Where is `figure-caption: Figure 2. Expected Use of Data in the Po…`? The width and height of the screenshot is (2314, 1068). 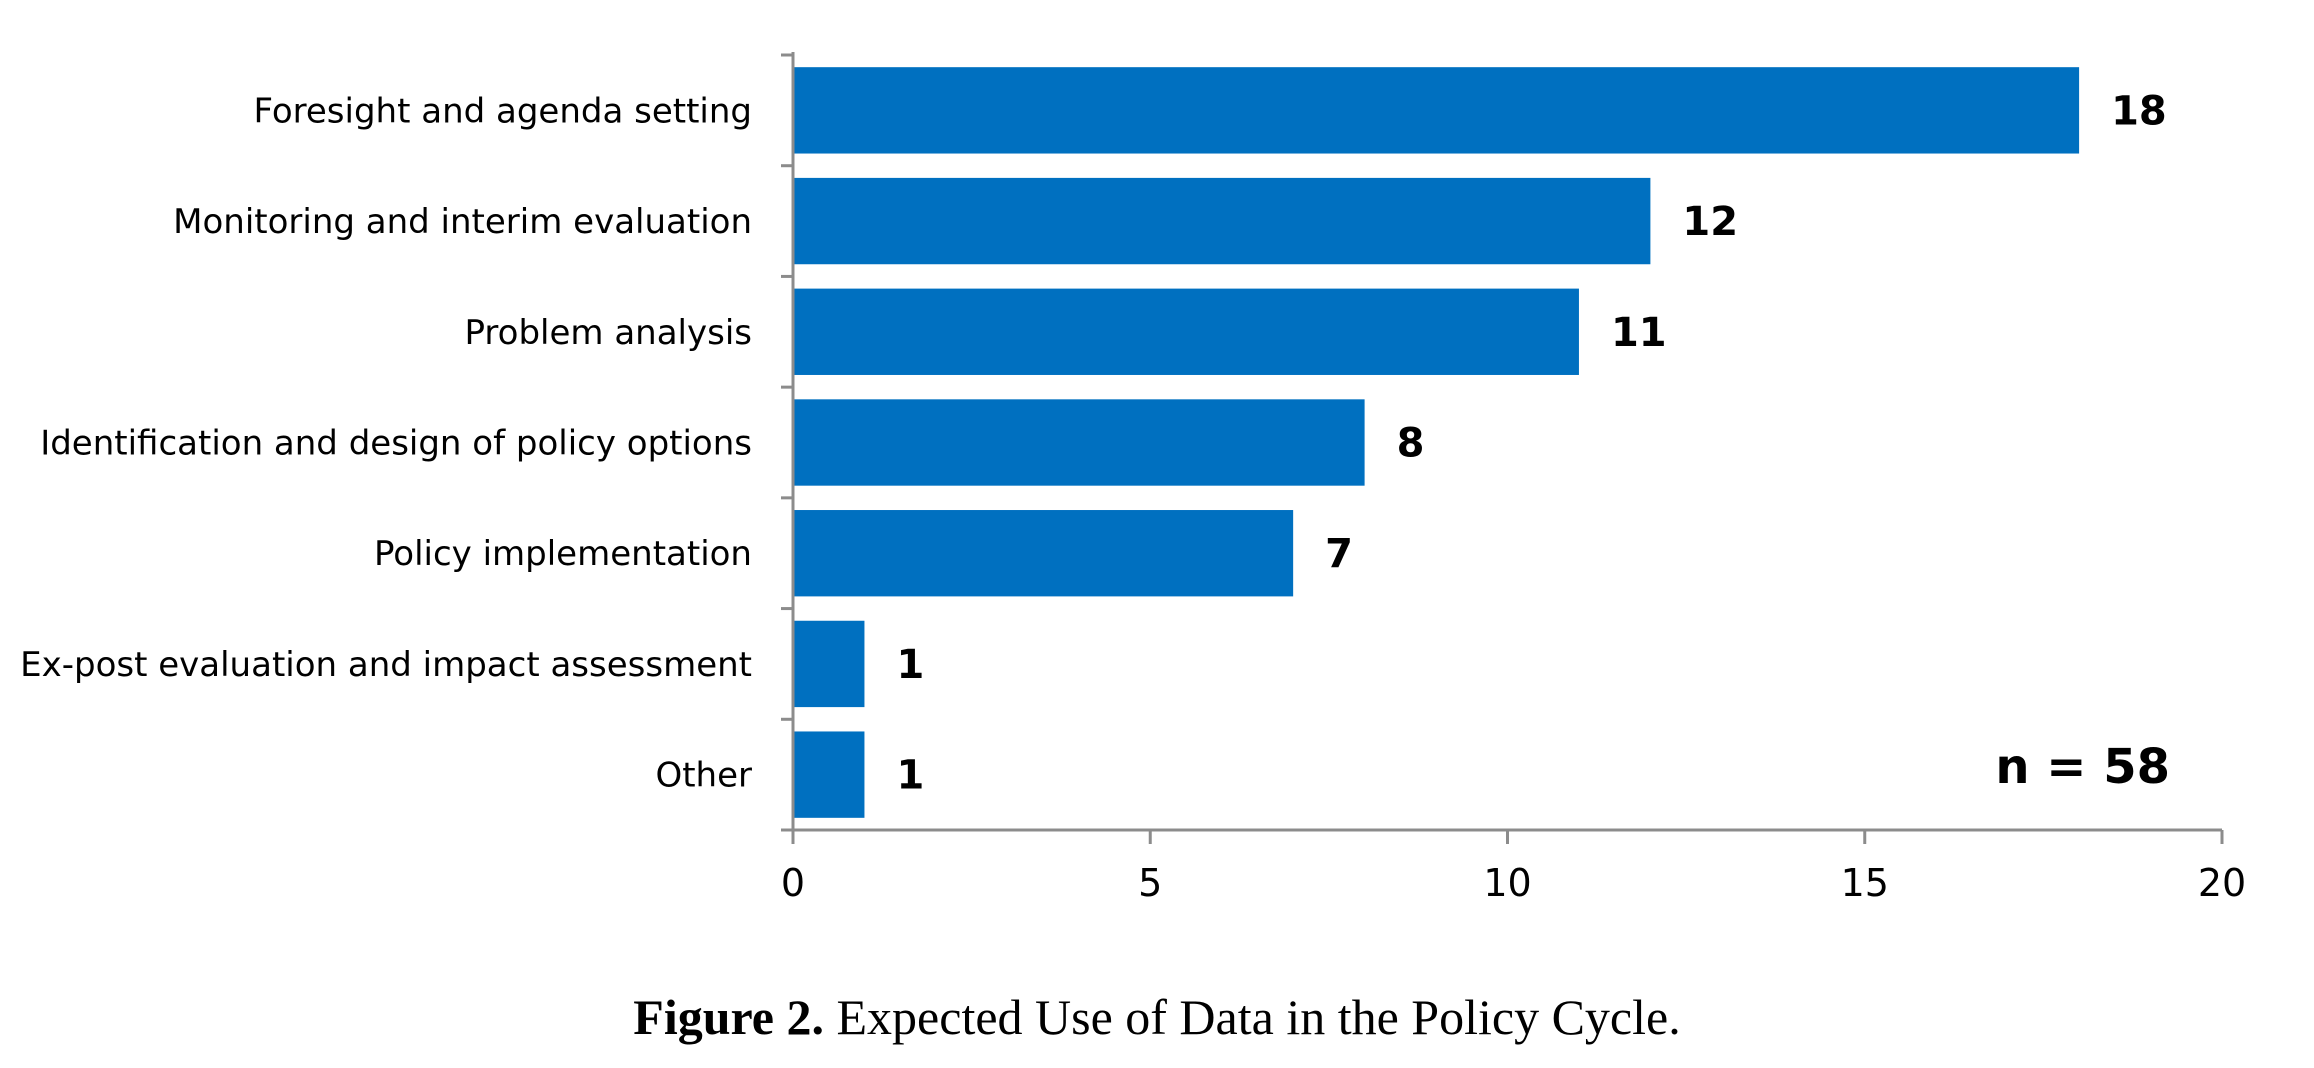 figure-caption: Figure 2. Expected Use of Data in the Po… is located at coordinates (1157, 1017).